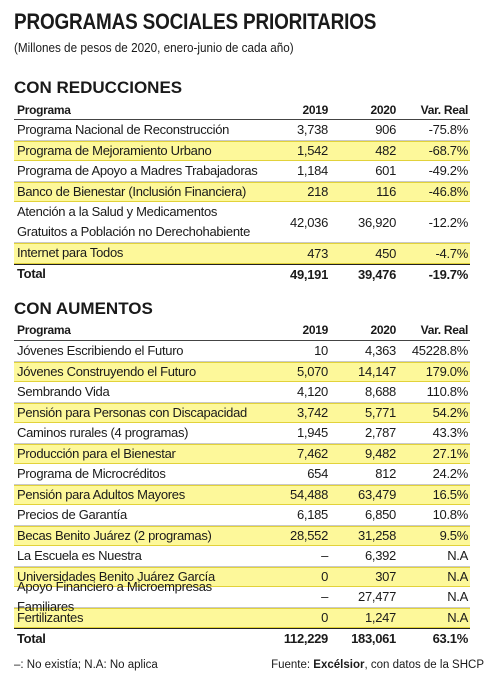 This screenshot has width=500, height=681. I want to click on value-2020: 906, so click(385, 130).